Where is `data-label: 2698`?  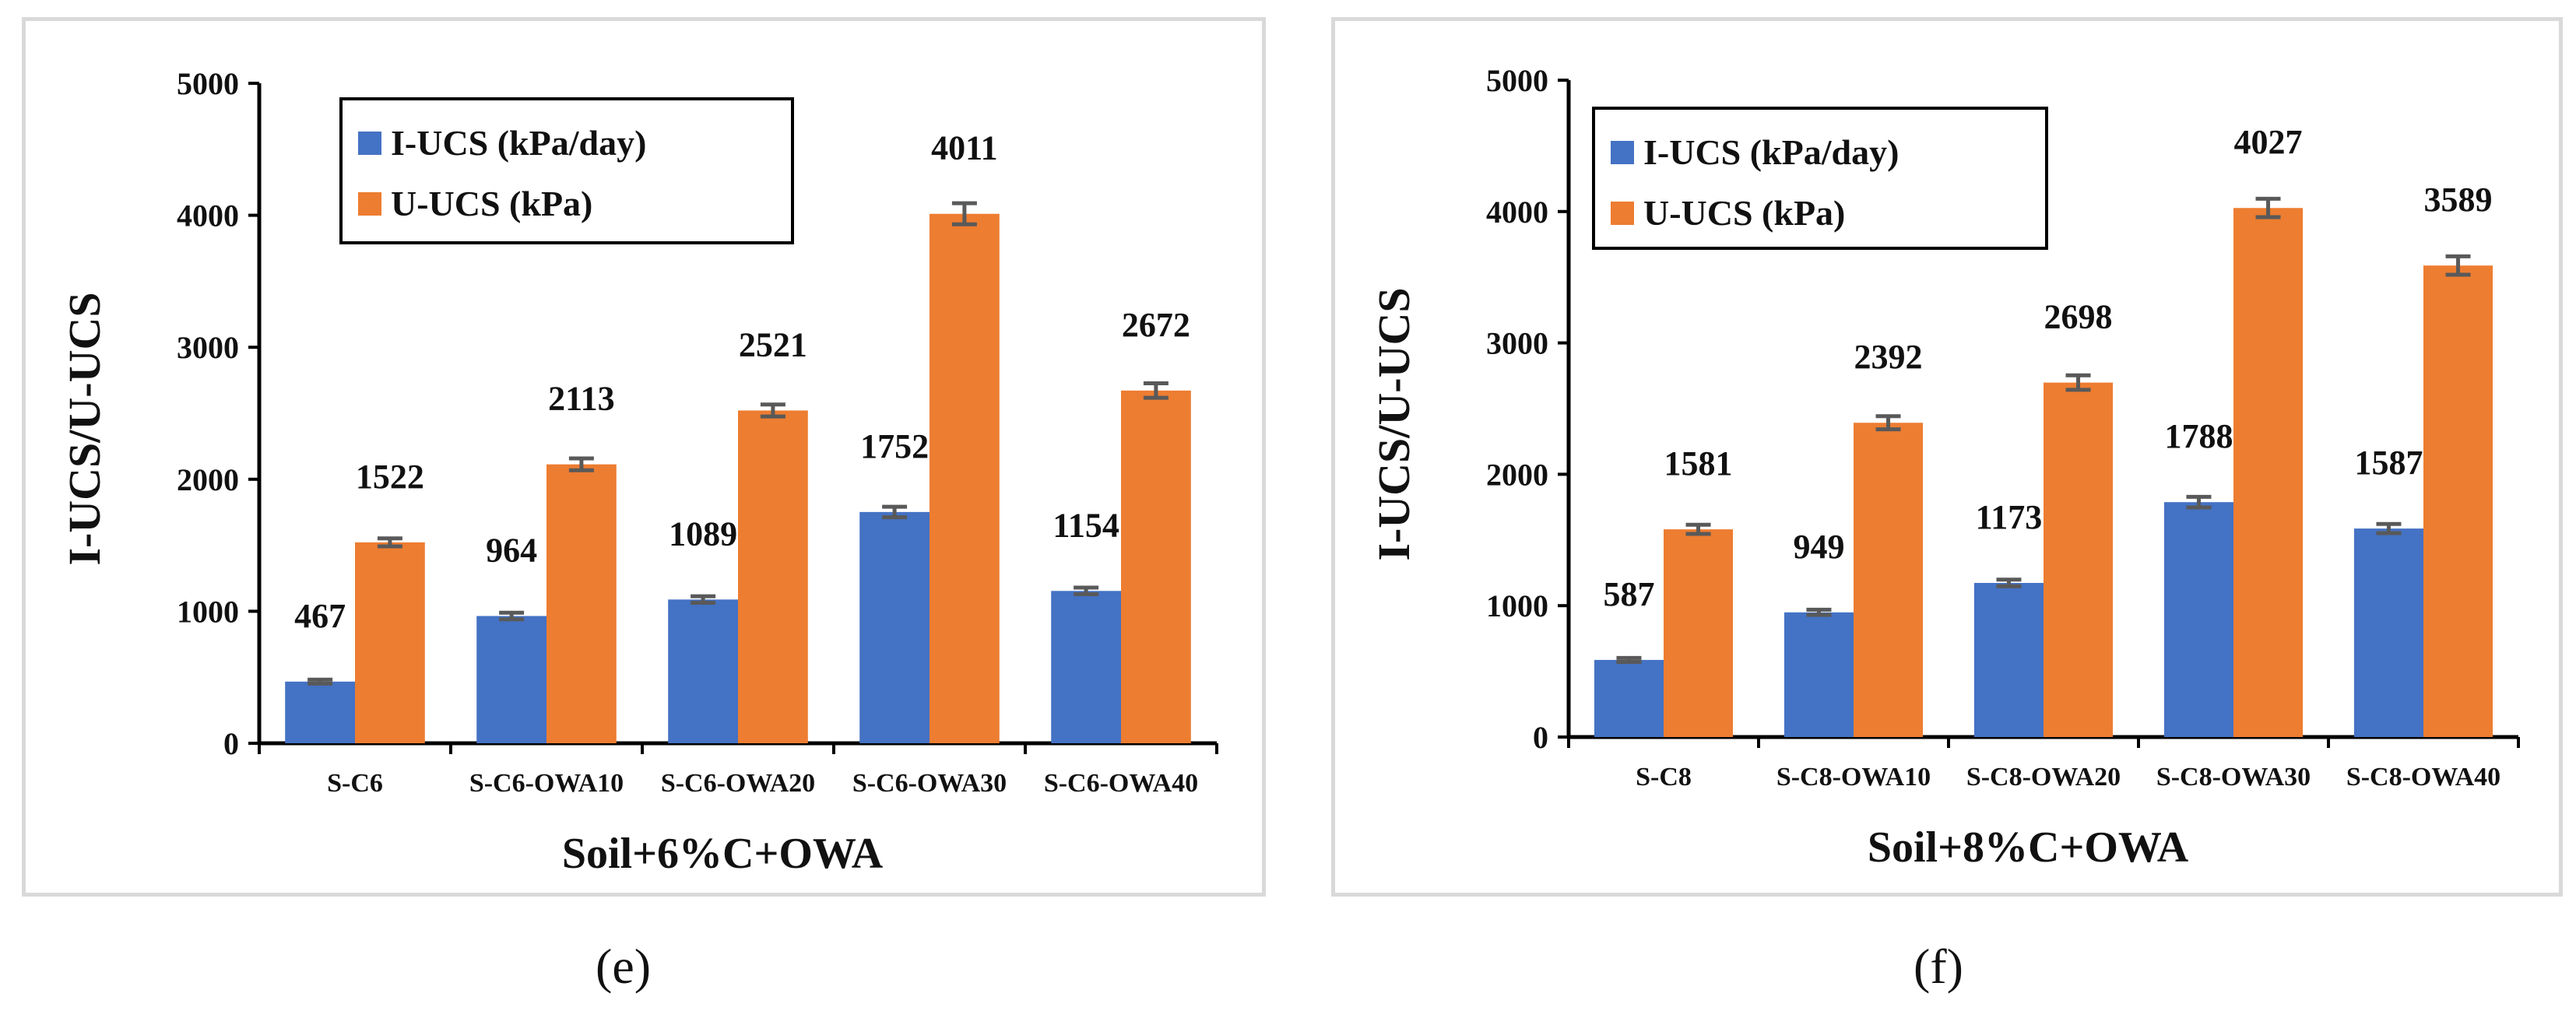
data-label: 2698 is located at coordinates (2079, 317).